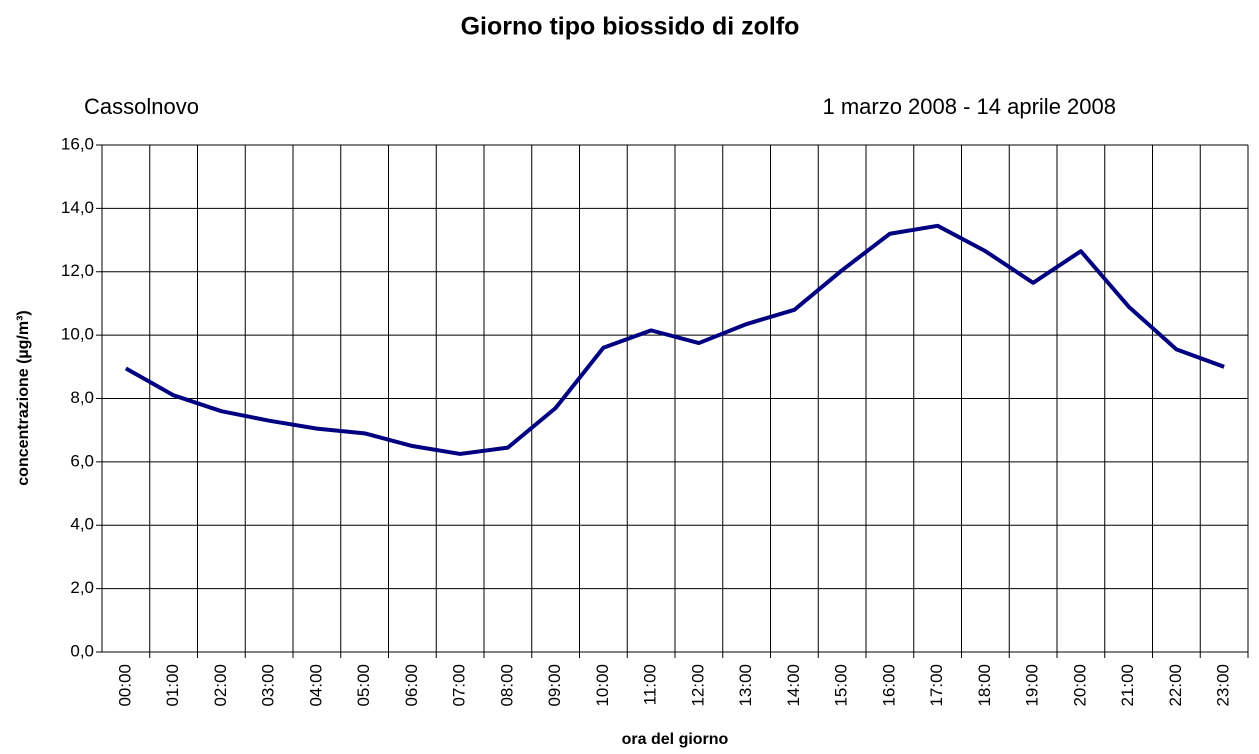  What do you see at coordinates (984, 685) in the screenshot?
I see `x-tick-label: 18:00` at bounding box center [984, 685].